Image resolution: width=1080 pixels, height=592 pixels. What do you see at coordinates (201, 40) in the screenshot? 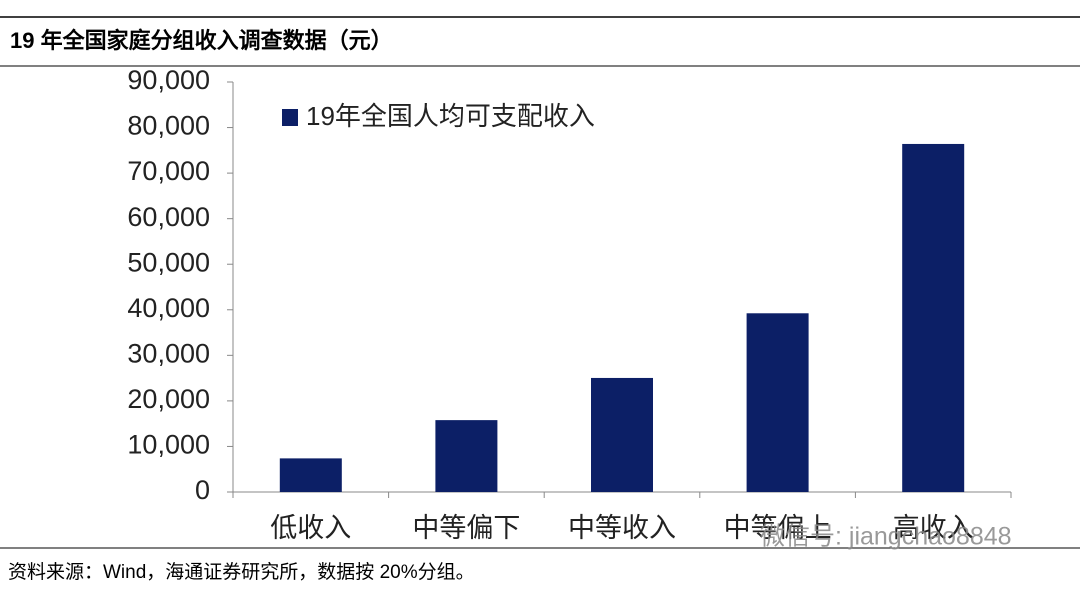
I see `chart-title: 19 年全国家庭分组收入调查数据（元）` at bounding box center [201, 40].